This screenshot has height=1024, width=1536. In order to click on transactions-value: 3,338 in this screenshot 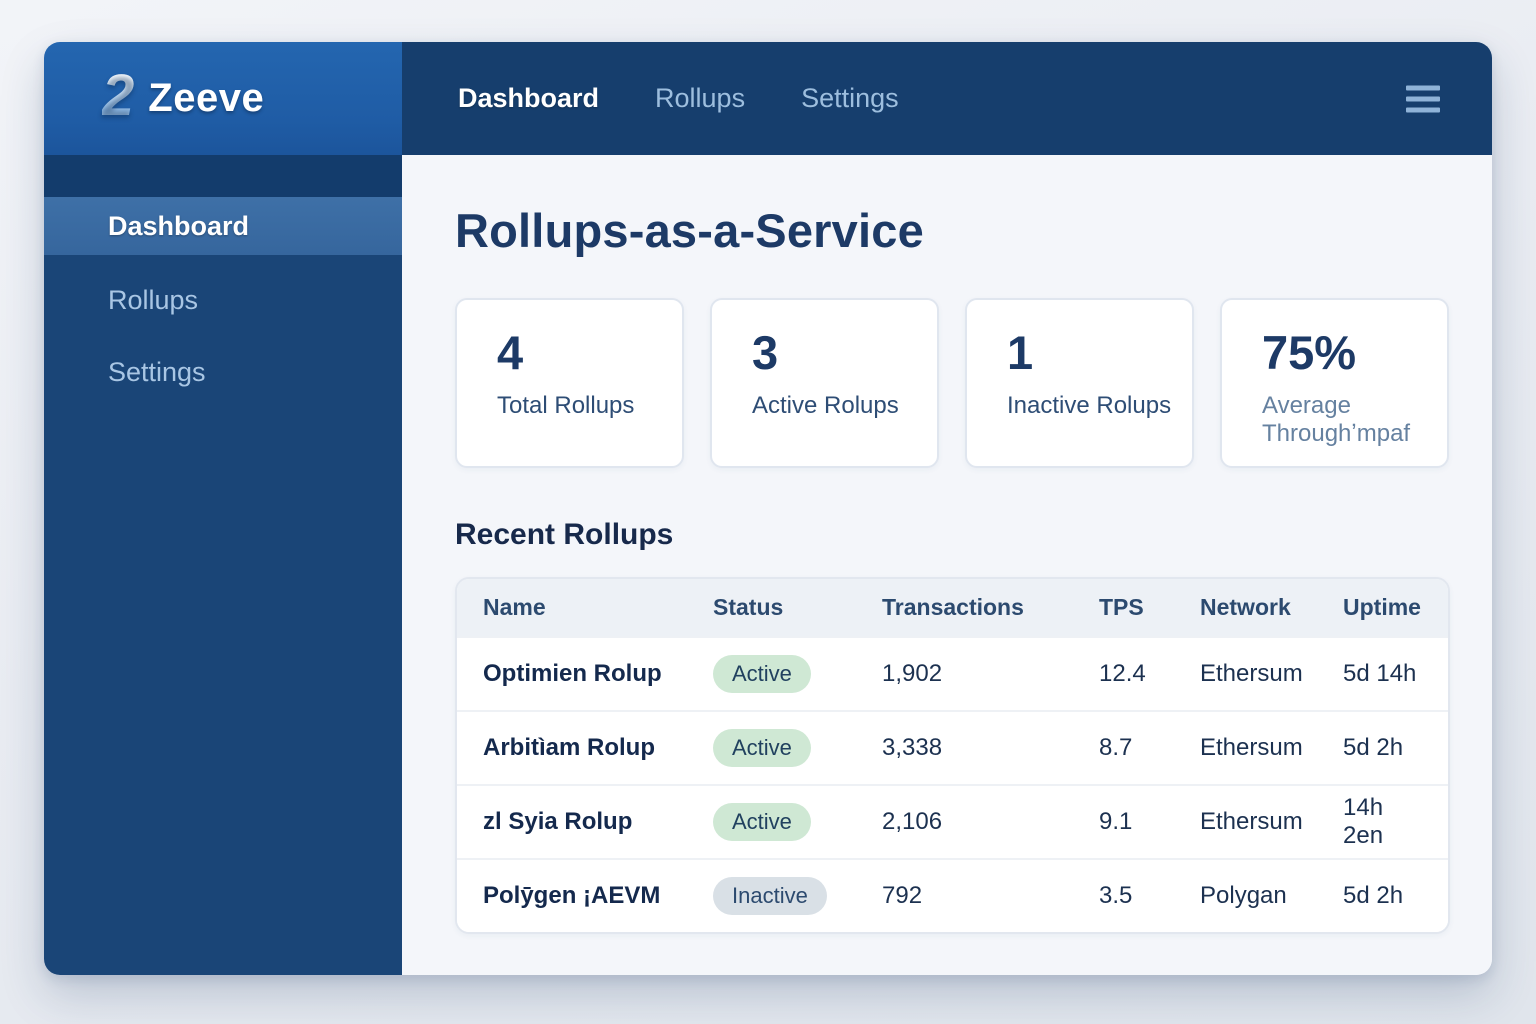, I will do `click(912, 747)`.